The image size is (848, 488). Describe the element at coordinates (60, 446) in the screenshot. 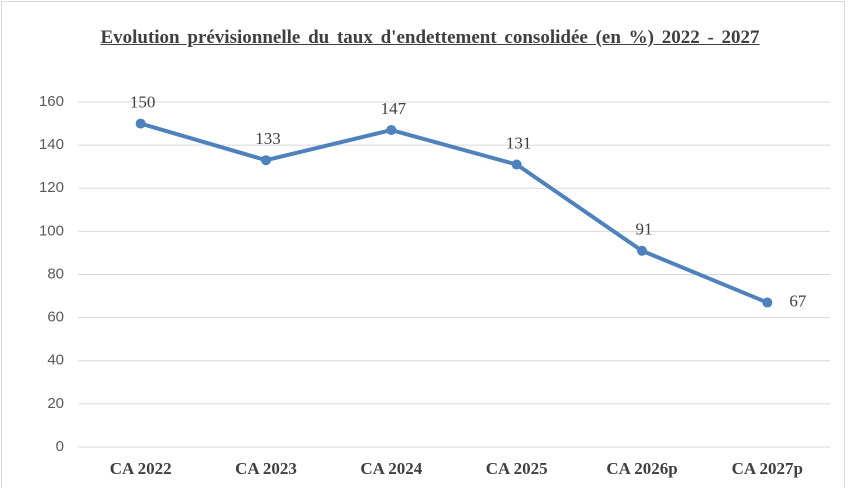

I see `y-tick-label: 0` at that location.